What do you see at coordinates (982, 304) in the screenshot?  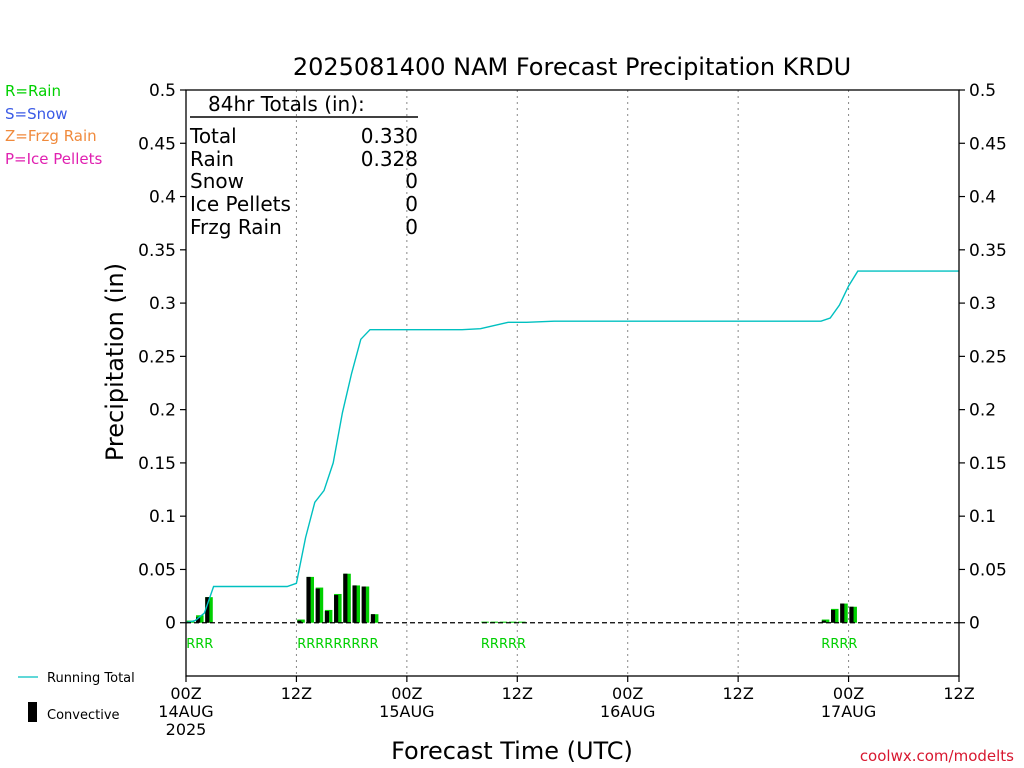 I see `y-tick-label-right: 0.3` at bounding box center [982, 304].